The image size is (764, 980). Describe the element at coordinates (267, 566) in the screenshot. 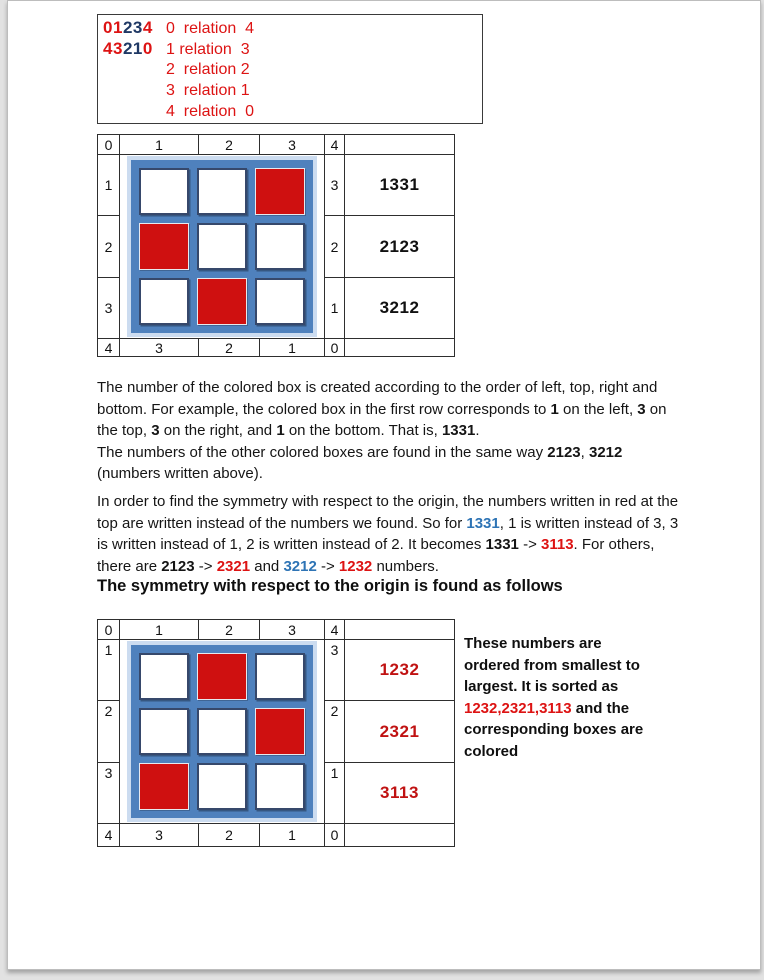

I see `text-segment: and` at that location.